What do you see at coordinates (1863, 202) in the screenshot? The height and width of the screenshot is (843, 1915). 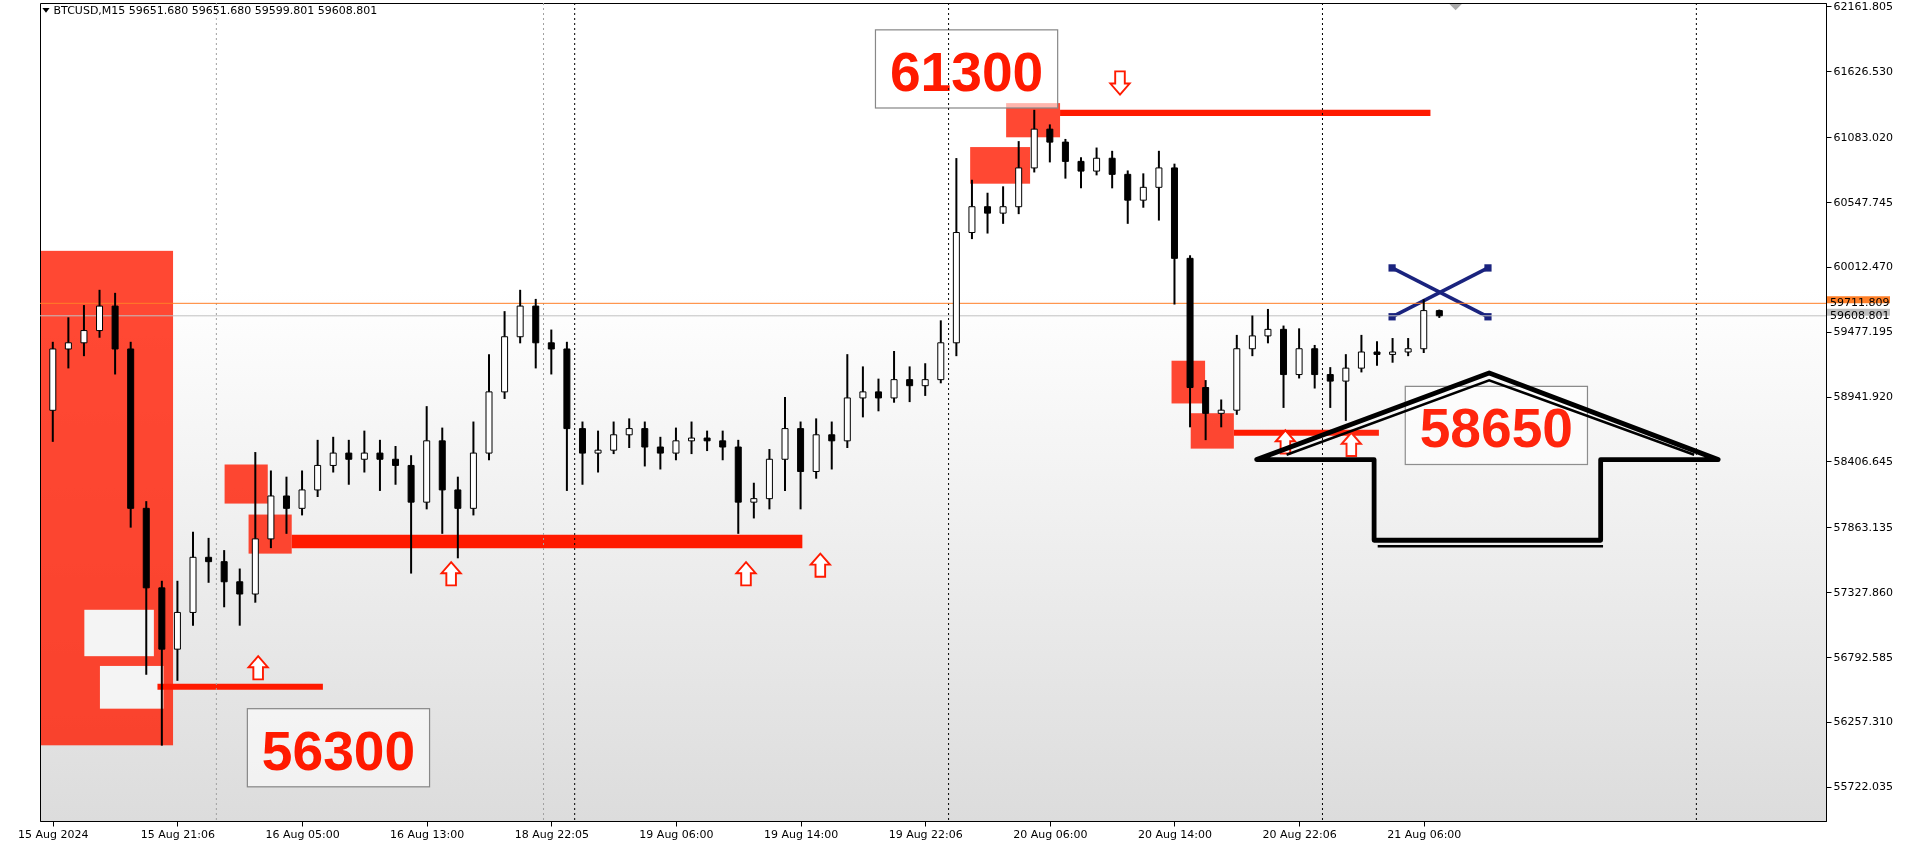 I see `y-tick-label: 60547.745` at bounding box center [1863, 202].